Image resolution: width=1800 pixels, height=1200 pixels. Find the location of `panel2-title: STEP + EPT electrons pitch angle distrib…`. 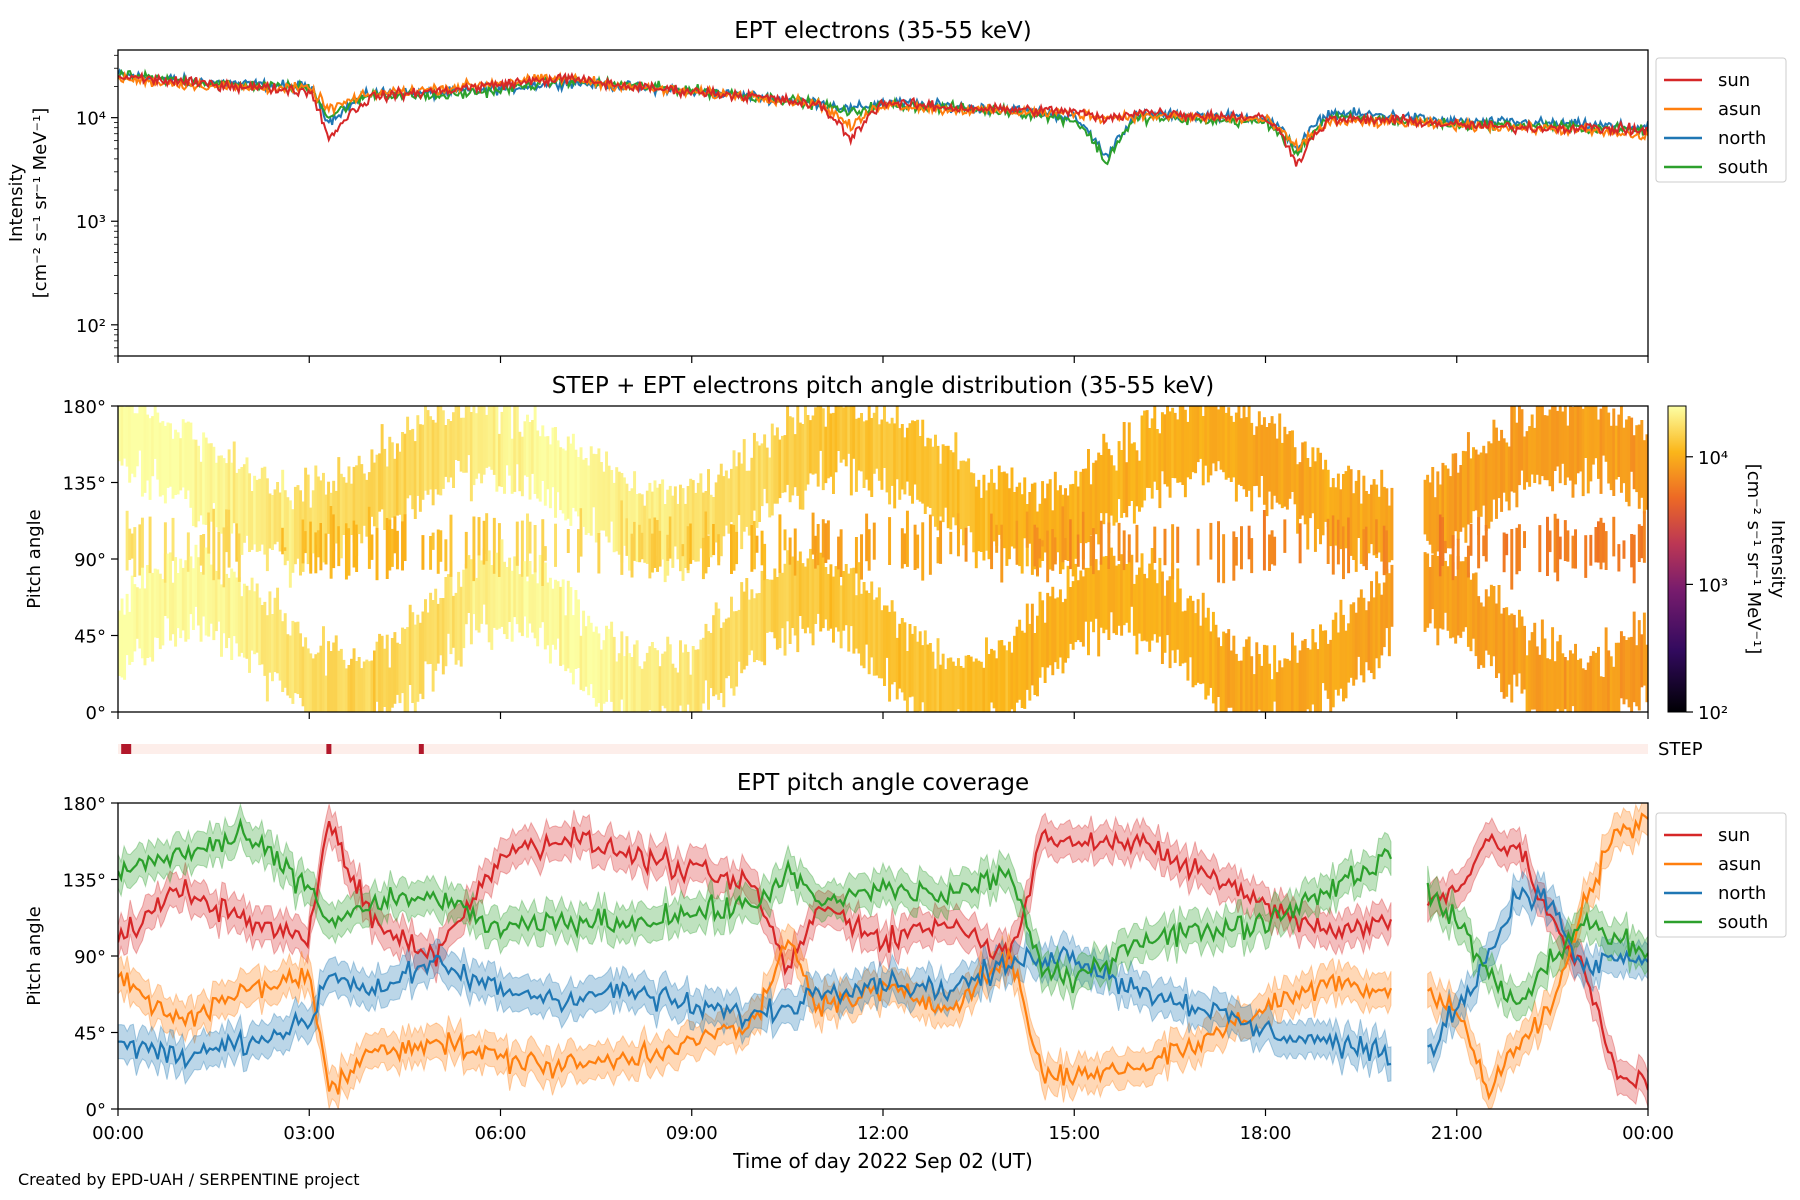

panel2-title: STEP + EPT electrons pitch angle distrib… is located at coordinates (883, 386).